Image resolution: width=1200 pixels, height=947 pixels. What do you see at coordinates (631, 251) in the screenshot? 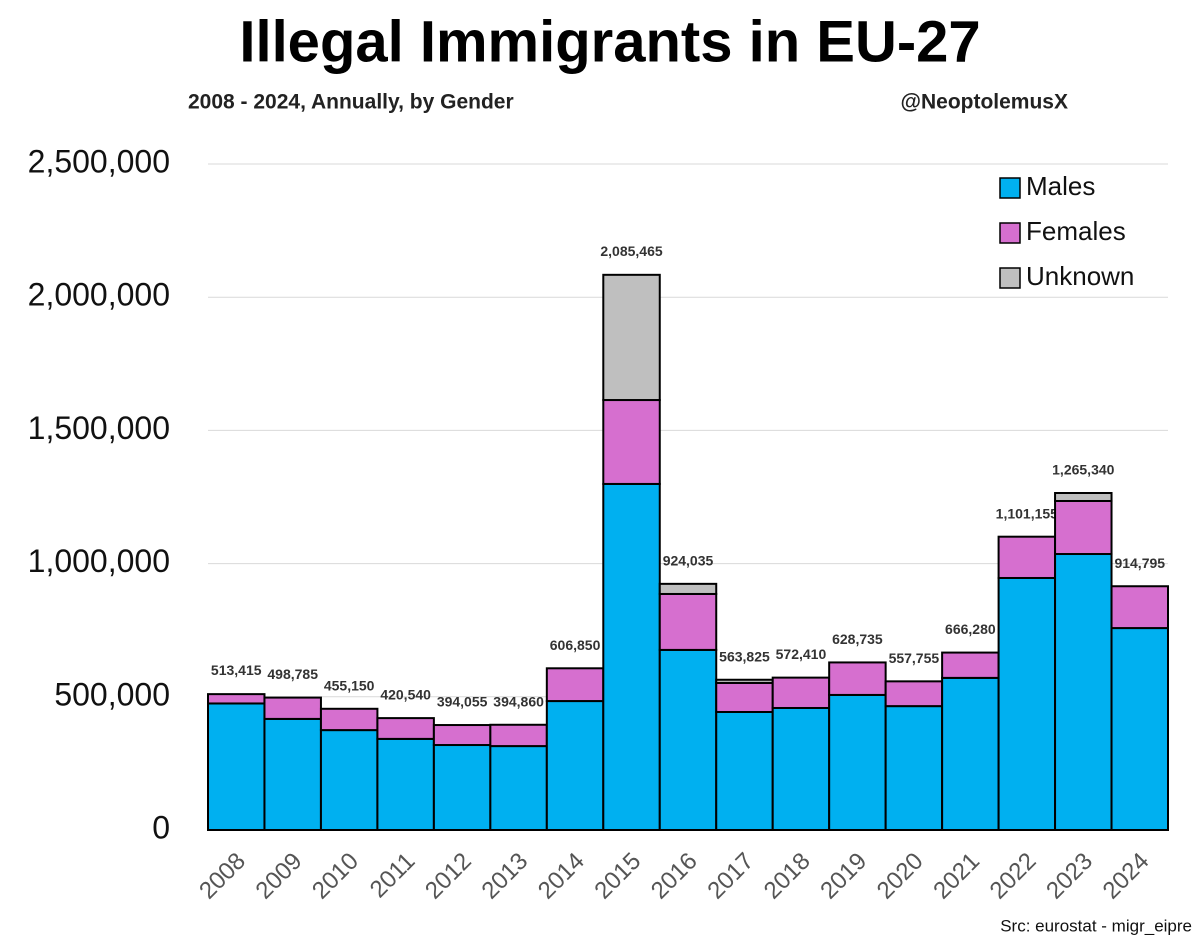
I see `total-label: 2,085,465` at bounding box center [631, 251].